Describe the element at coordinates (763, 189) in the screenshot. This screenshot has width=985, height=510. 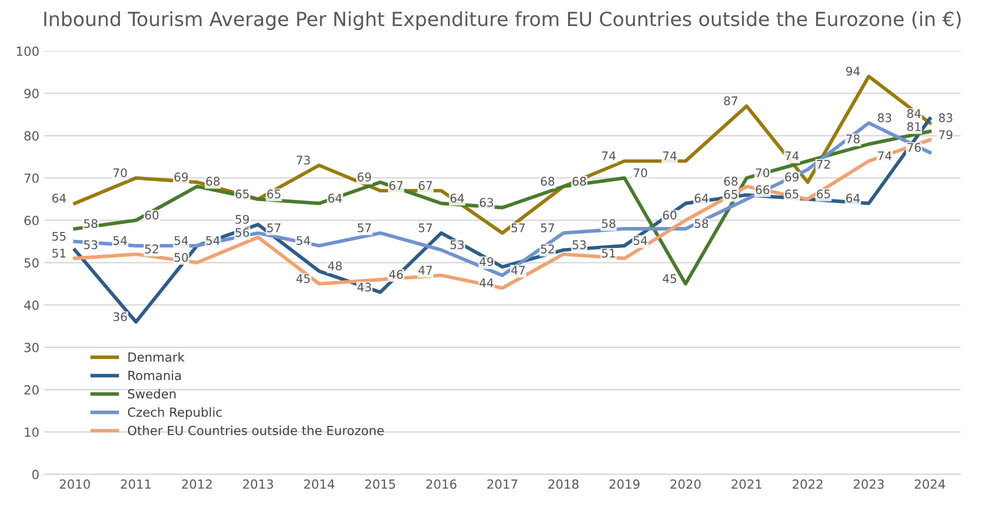
I see `data-label: 66` at that location.